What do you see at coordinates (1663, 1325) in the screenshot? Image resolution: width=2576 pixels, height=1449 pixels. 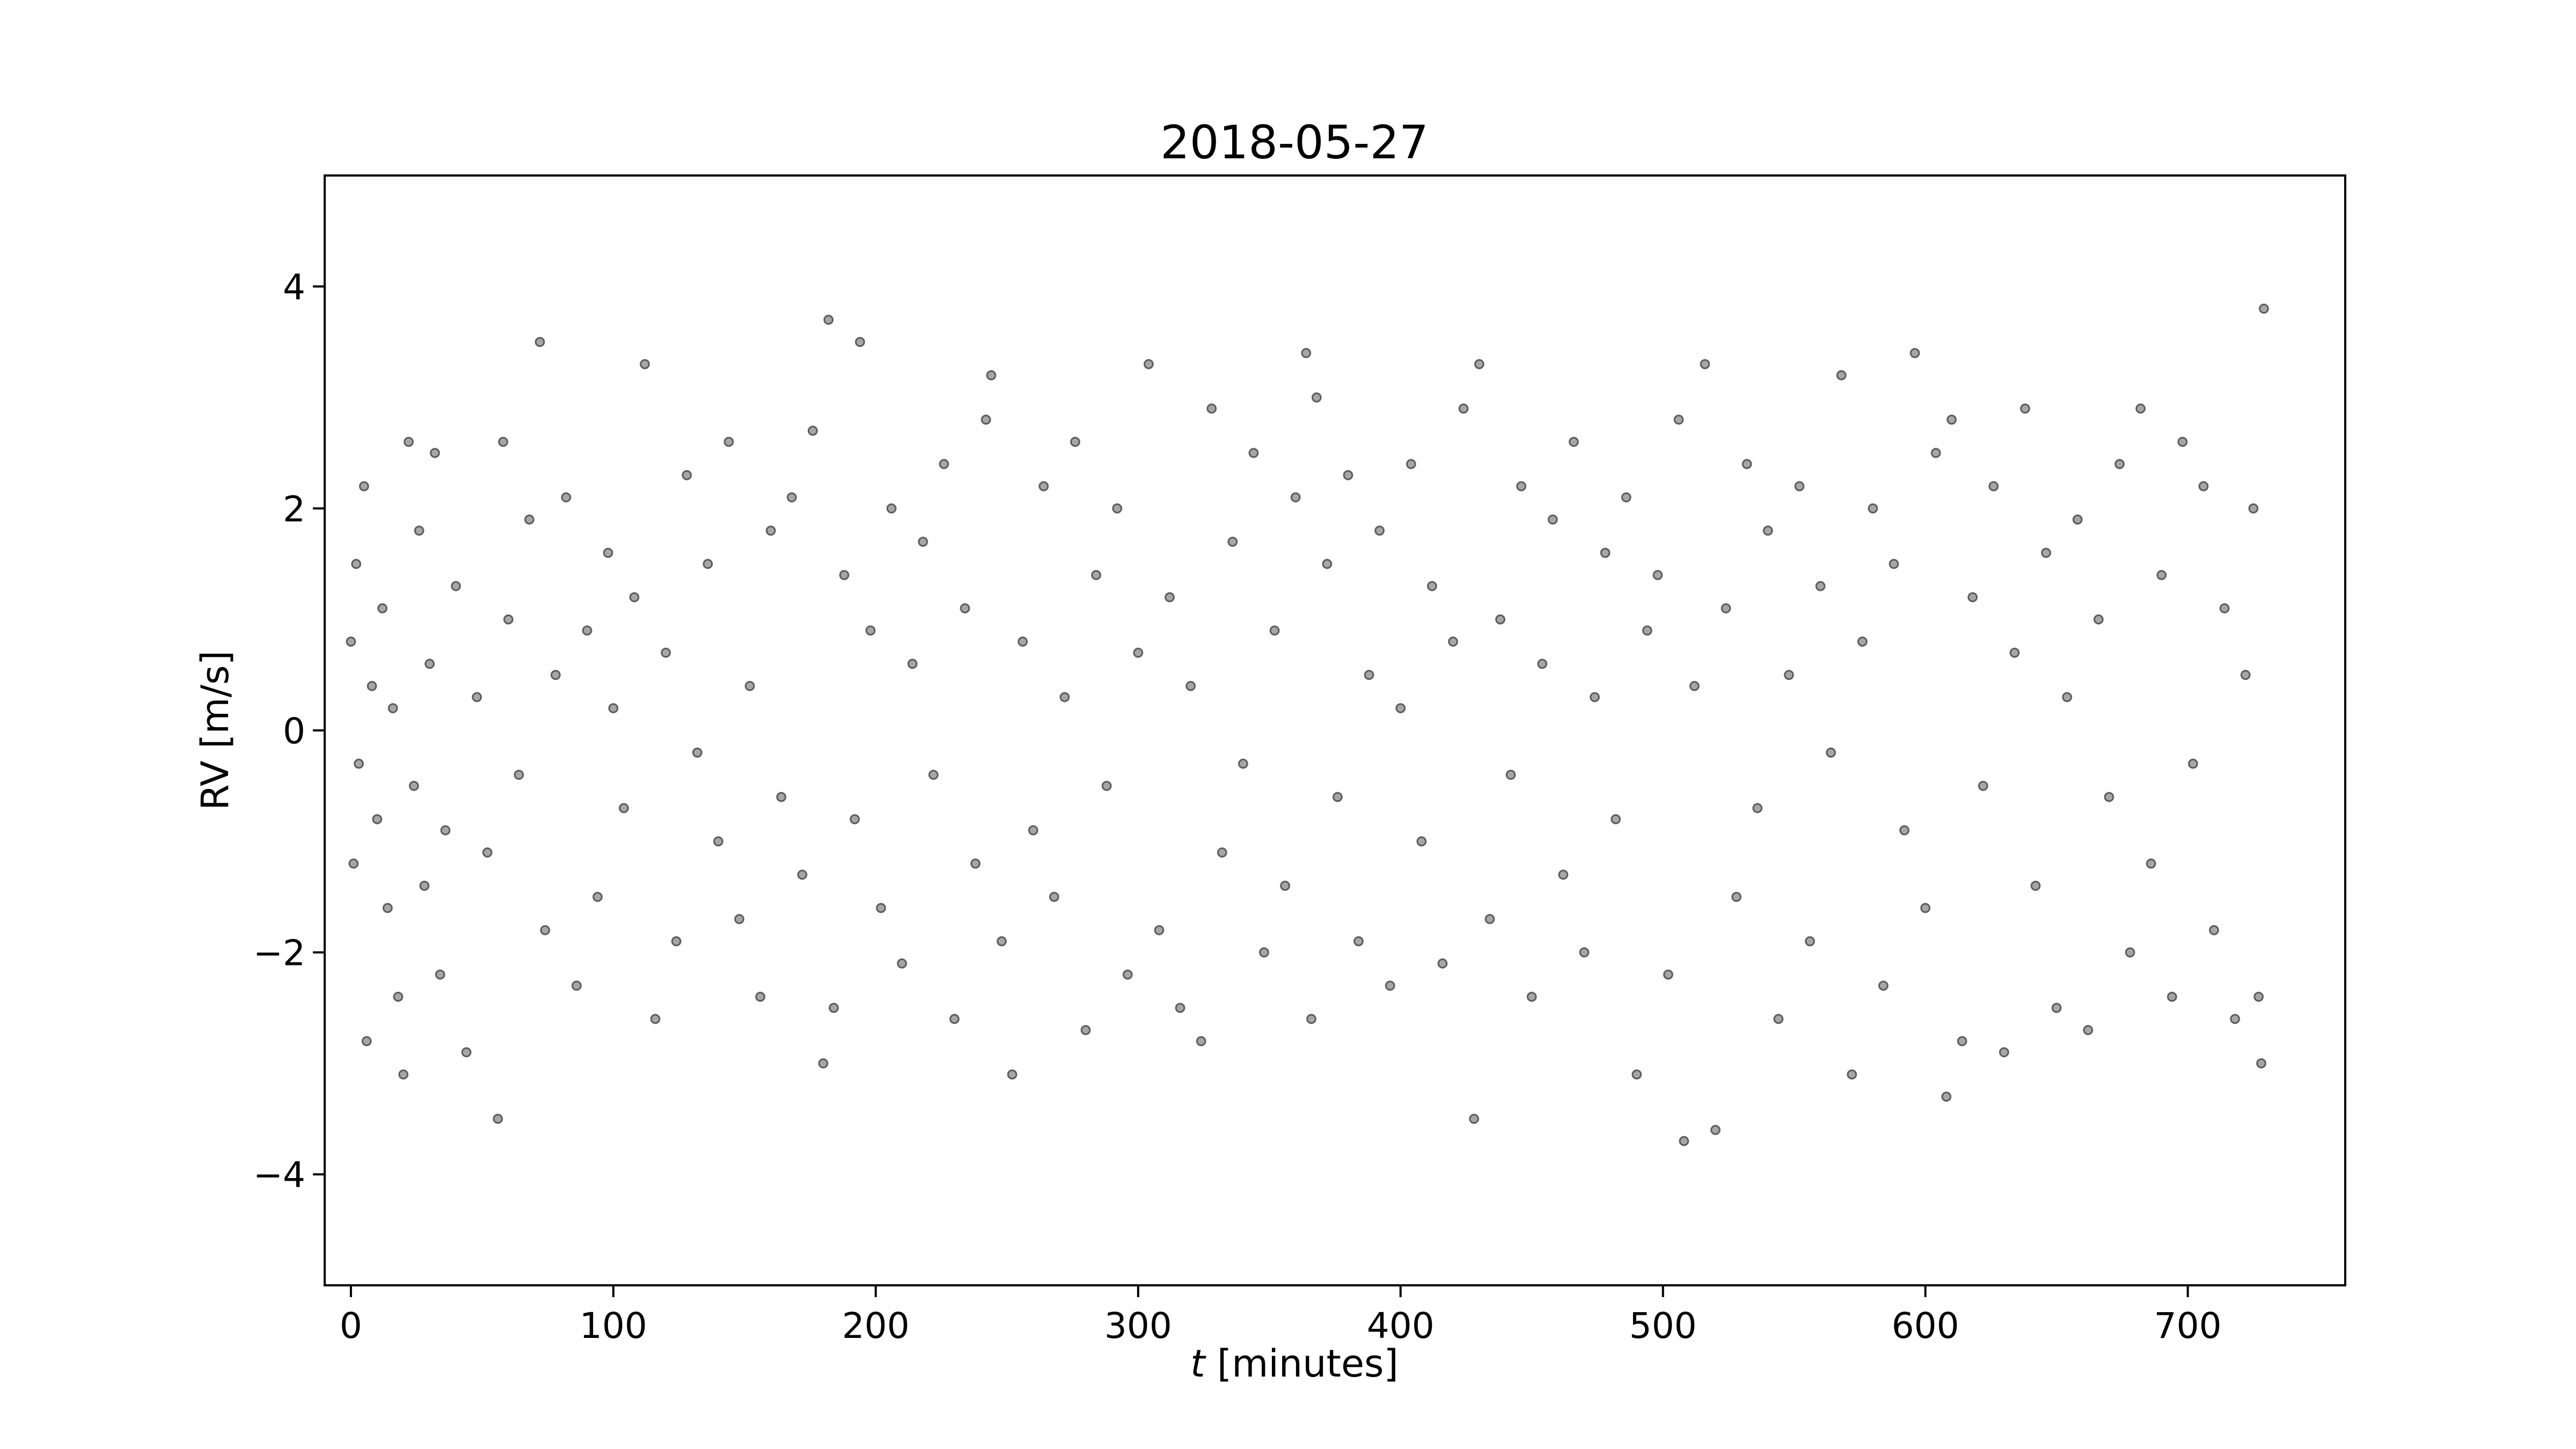 I see `x-tick-label: 500` at bounding box center [1663, 1325].